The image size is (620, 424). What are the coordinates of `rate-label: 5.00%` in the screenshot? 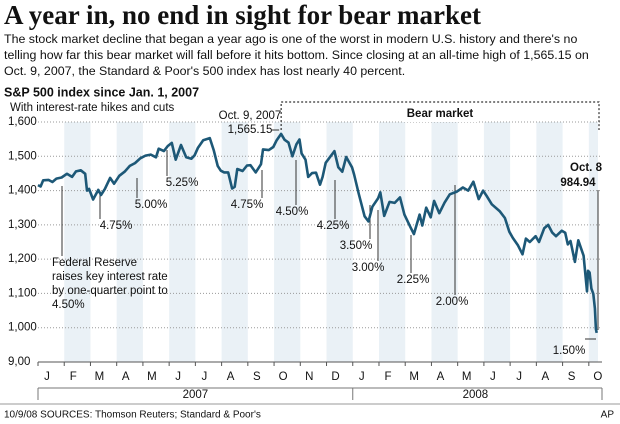 It's located at (151, 205).